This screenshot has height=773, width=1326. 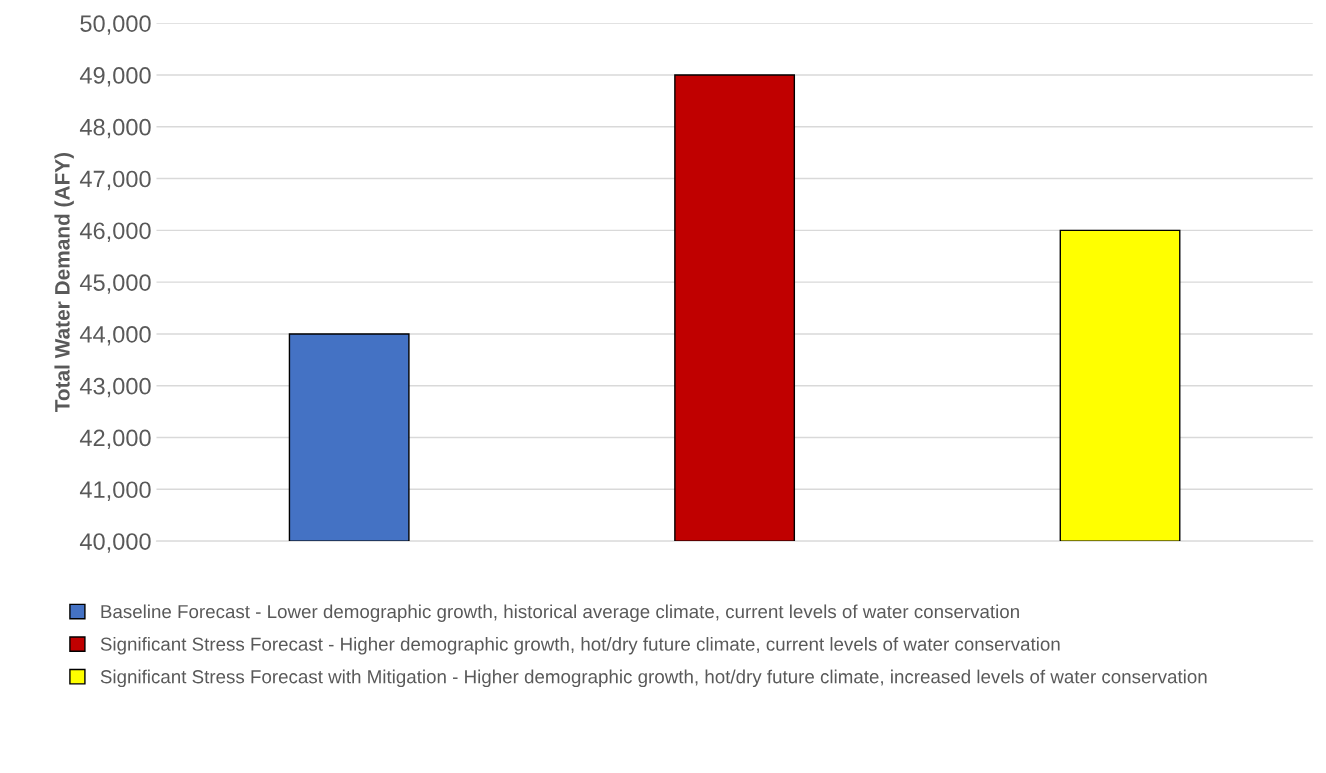 What do you see at coordinates (115, 77) in the screenshot?
I see `y-tick-label: 49,000` at bounding box center [115, 77].